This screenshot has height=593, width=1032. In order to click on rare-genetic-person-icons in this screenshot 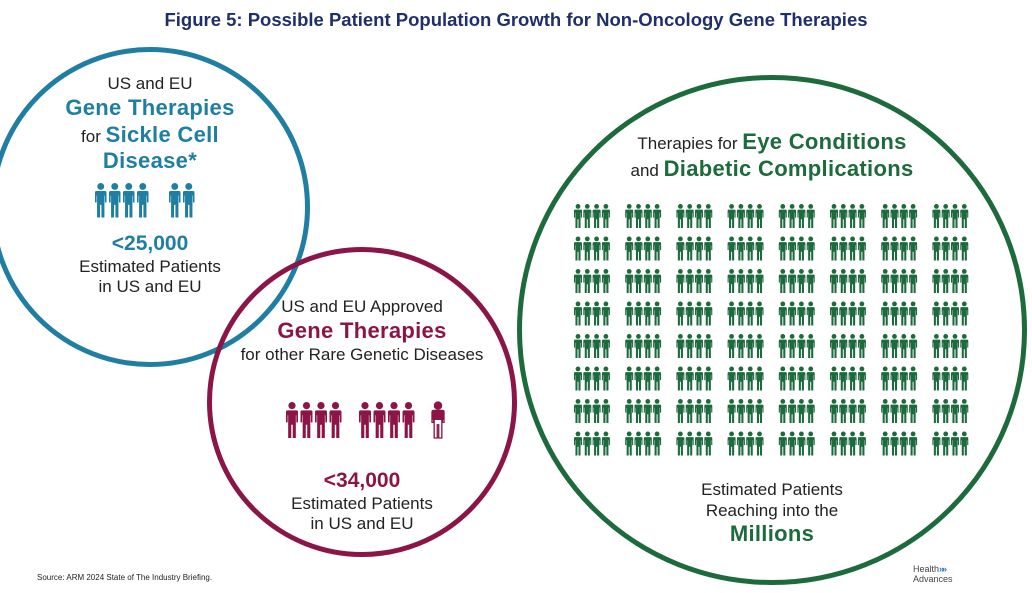, I will do `click(365, 420)`.